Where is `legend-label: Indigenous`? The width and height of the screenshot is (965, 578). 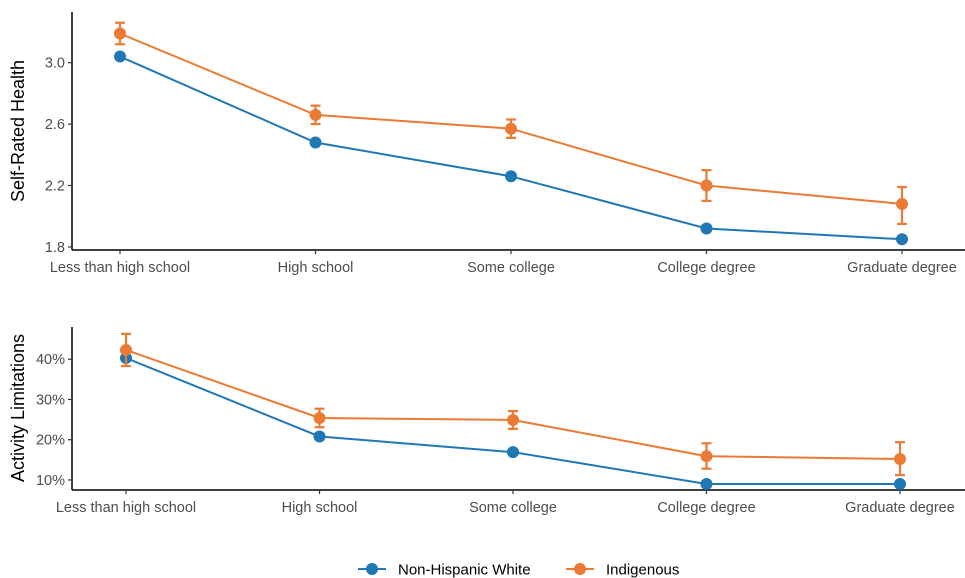
legend-label: Indigenous is located at coordinates (642, 570).